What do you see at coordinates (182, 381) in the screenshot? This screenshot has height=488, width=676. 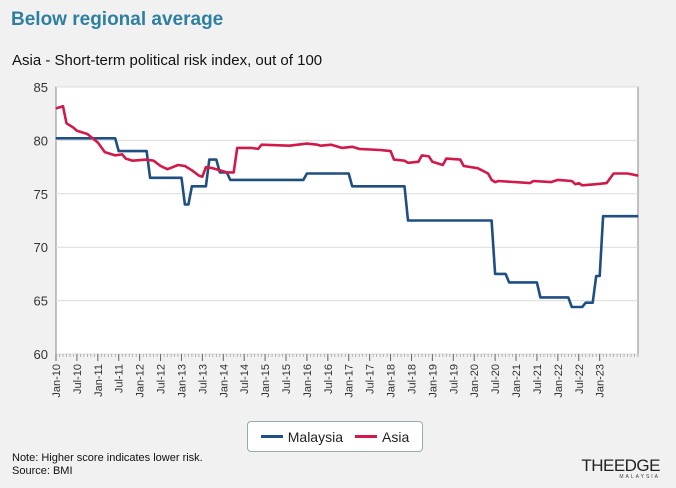 I see `x-tick-label: Jan-13` at bounding box center [182, 381].